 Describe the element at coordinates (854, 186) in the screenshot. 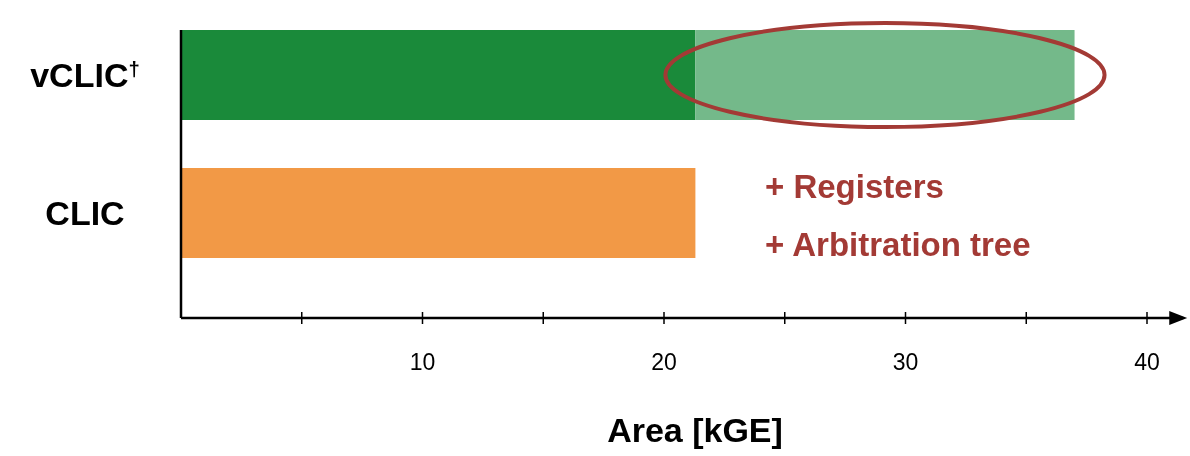

I see `annotation: + Registers` at that location.